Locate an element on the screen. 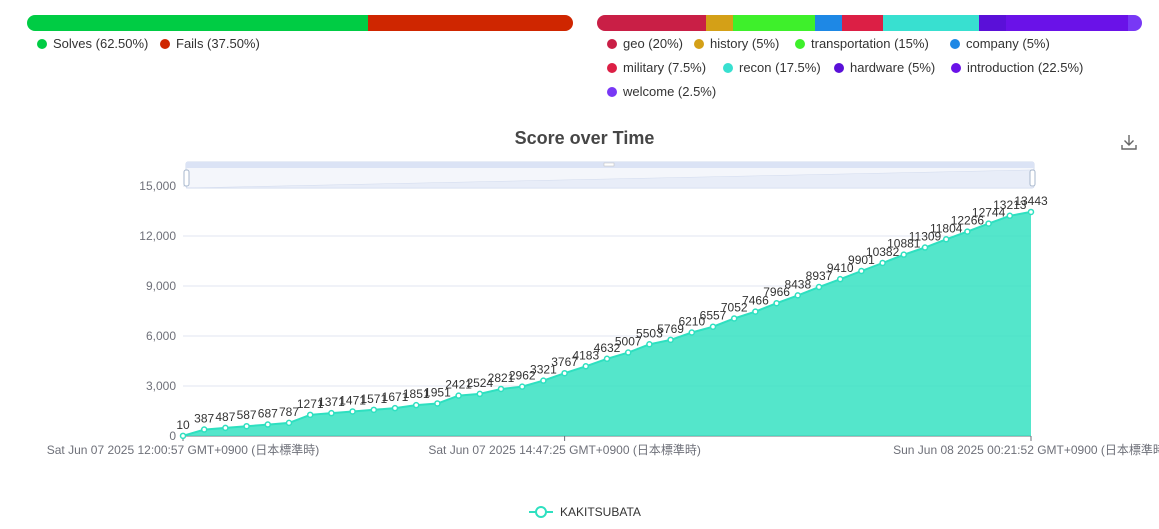 This screenshot has height=529, width=1159. download-icon is located at coordinates (1129, 142).